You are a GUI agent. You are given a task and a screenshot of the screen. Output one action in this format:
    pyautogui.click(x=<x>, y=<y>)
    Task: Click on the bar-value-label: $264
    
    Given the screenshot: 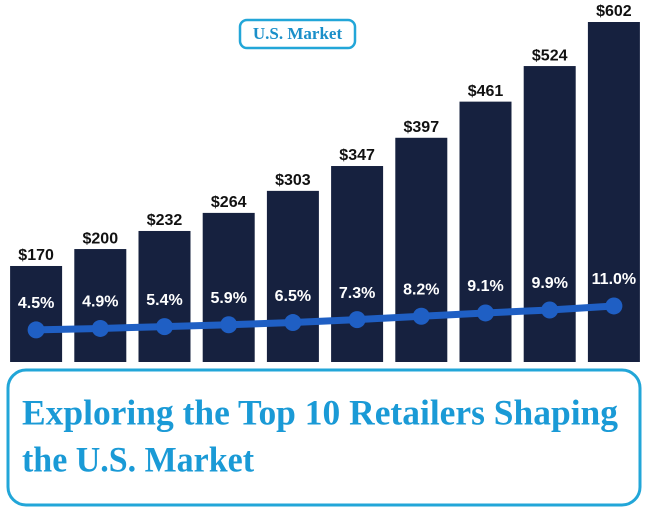 What is the action you would take?
    pyautogui.click(x=229, y=202)
    